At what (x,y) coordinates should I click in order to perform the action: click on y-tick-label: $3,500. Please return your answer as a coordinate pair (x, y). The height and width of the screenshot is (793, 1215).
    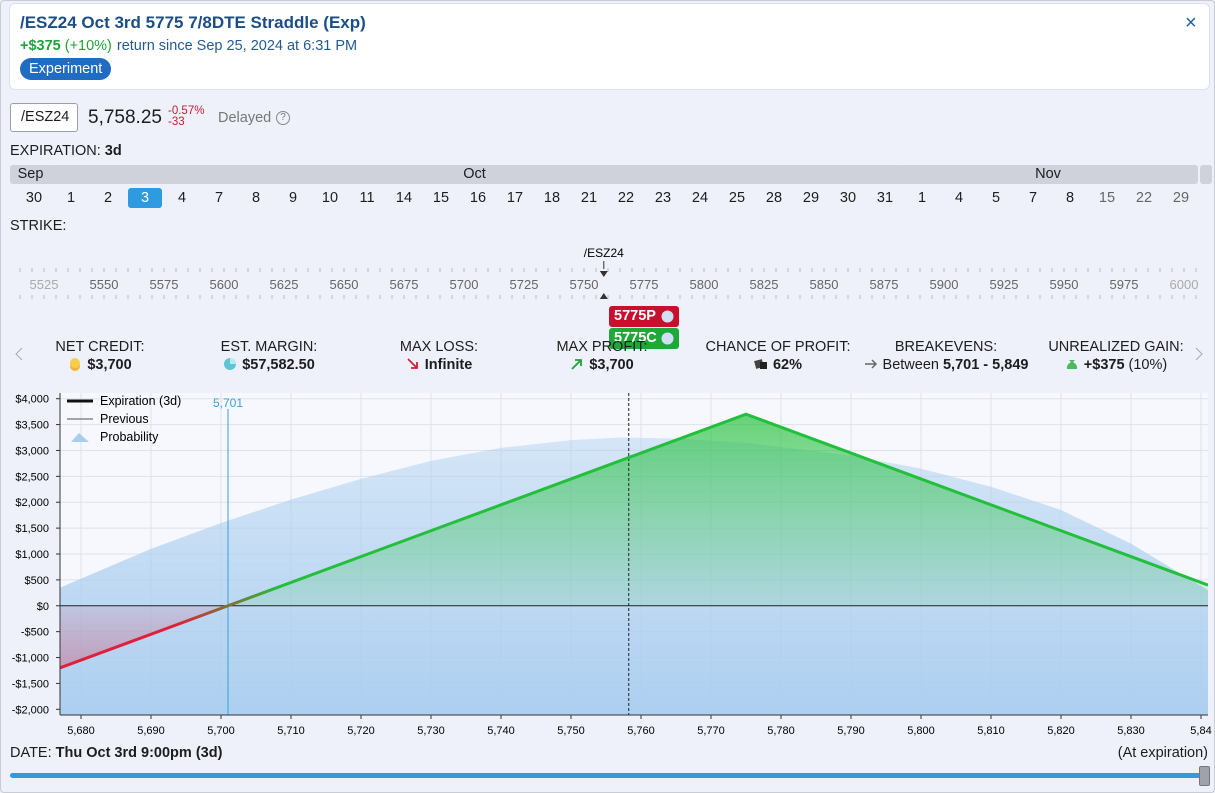
    Looking at the image, I should click on (32, 426).